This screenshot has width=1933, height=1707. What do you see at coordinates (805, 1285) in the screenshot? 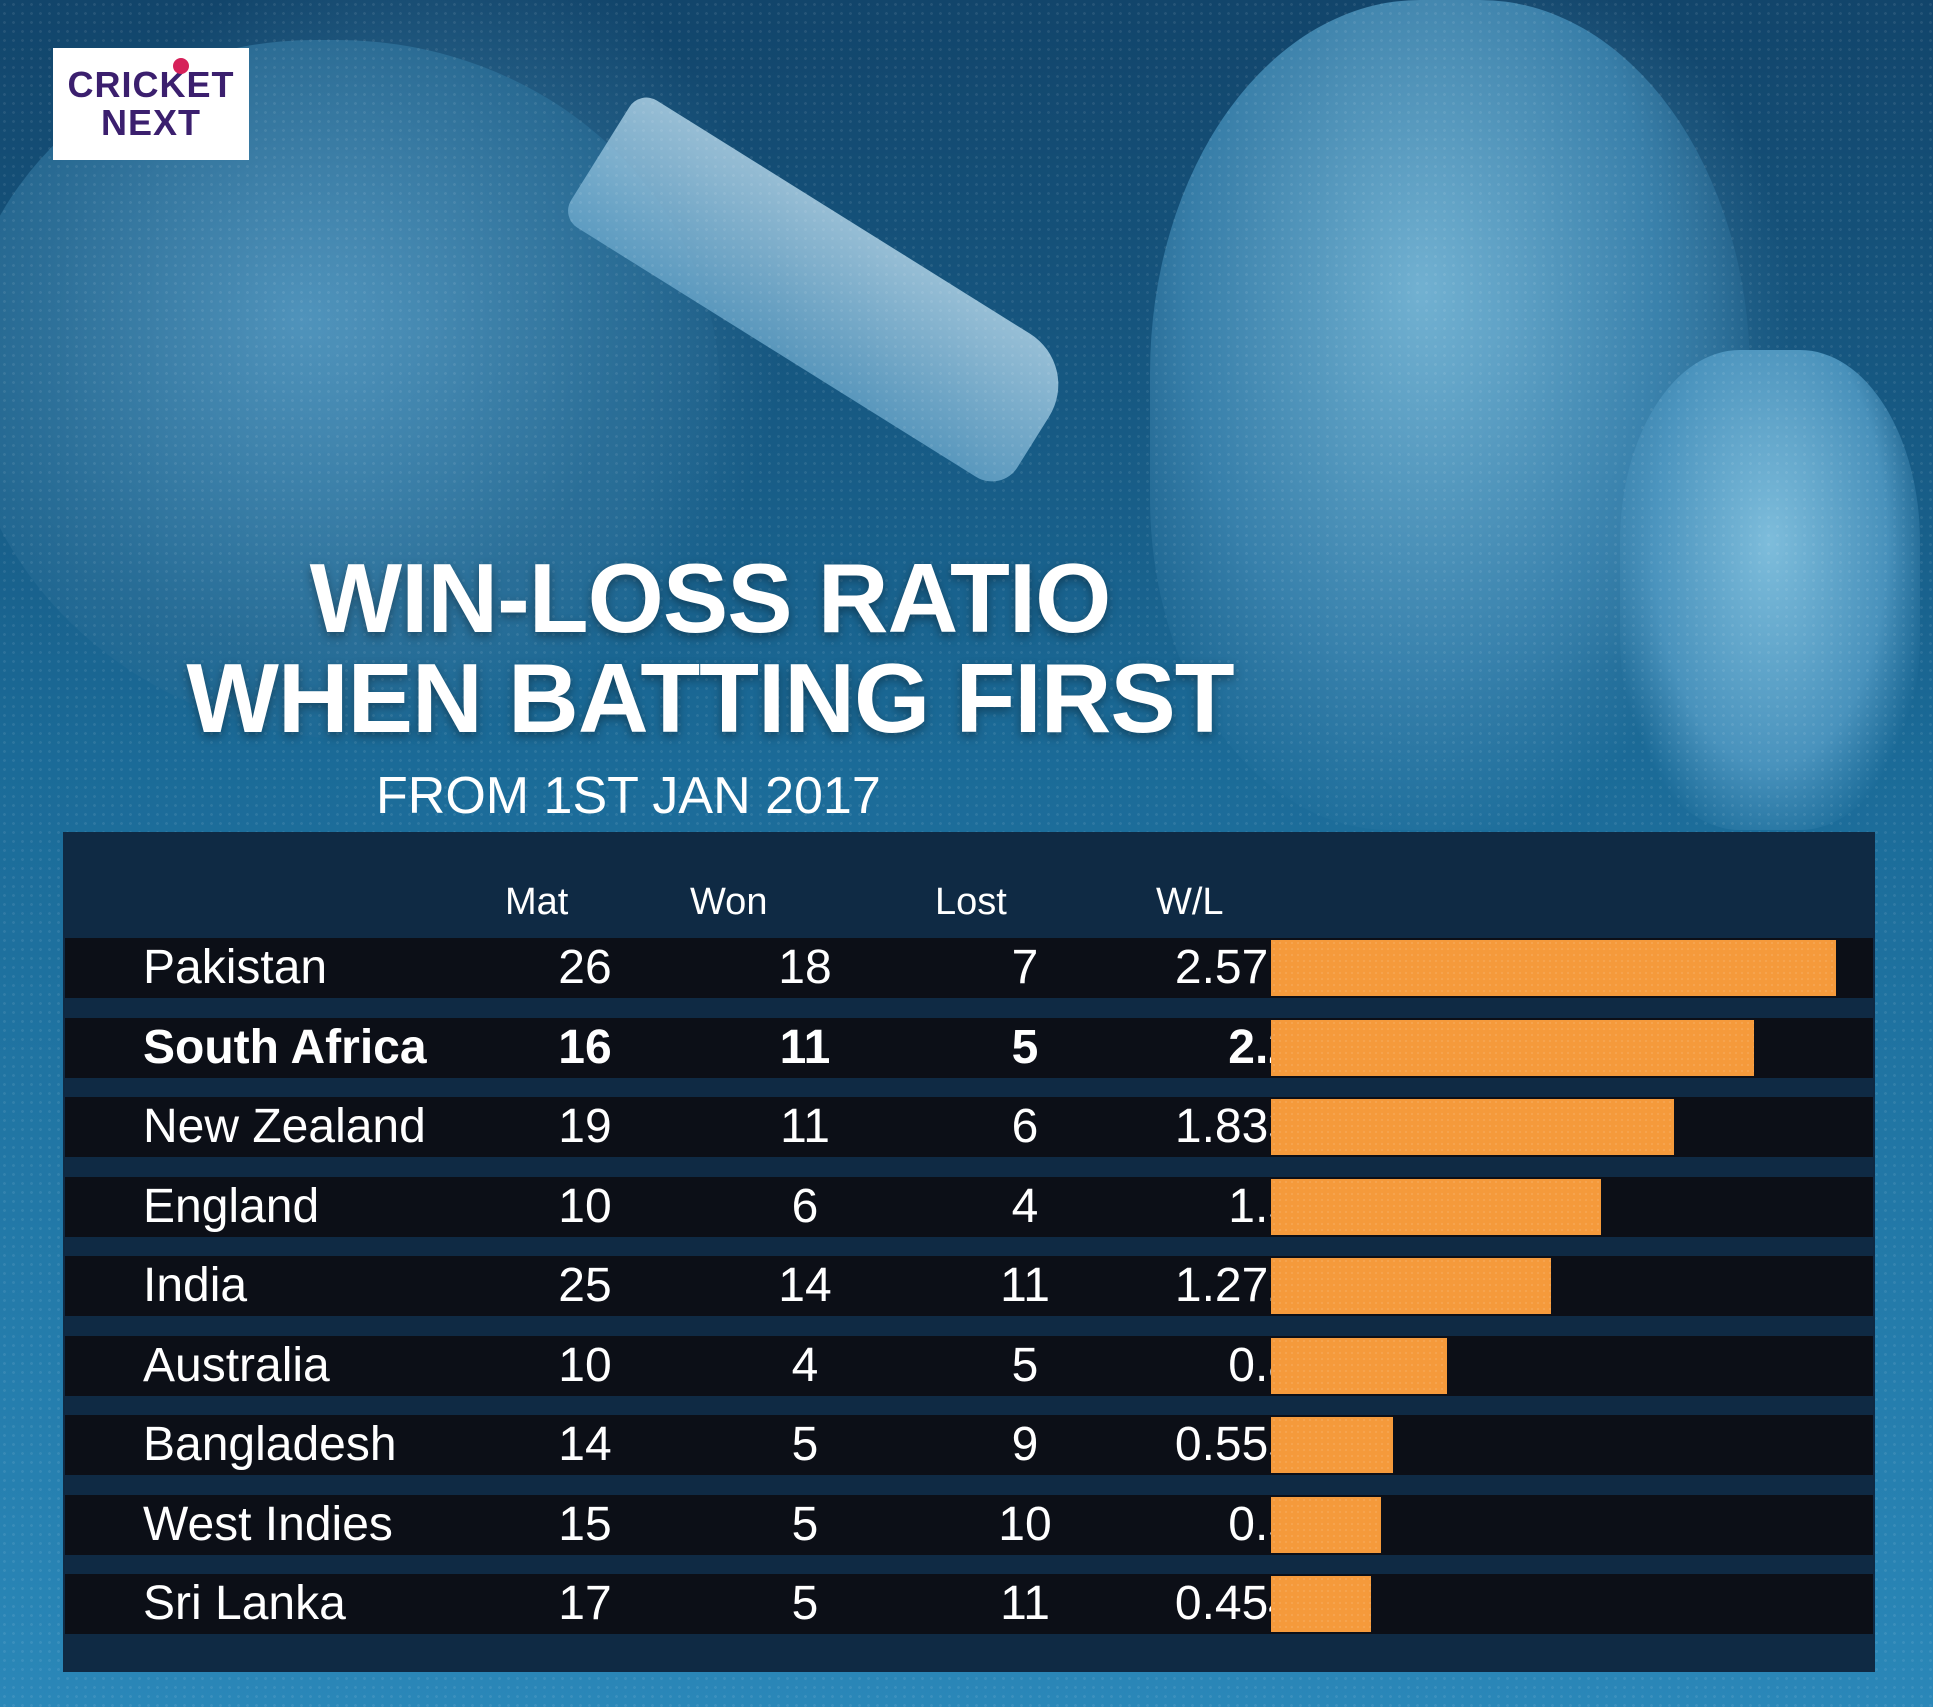
I see `won-value: 14` at bounding box center [805, 1285].